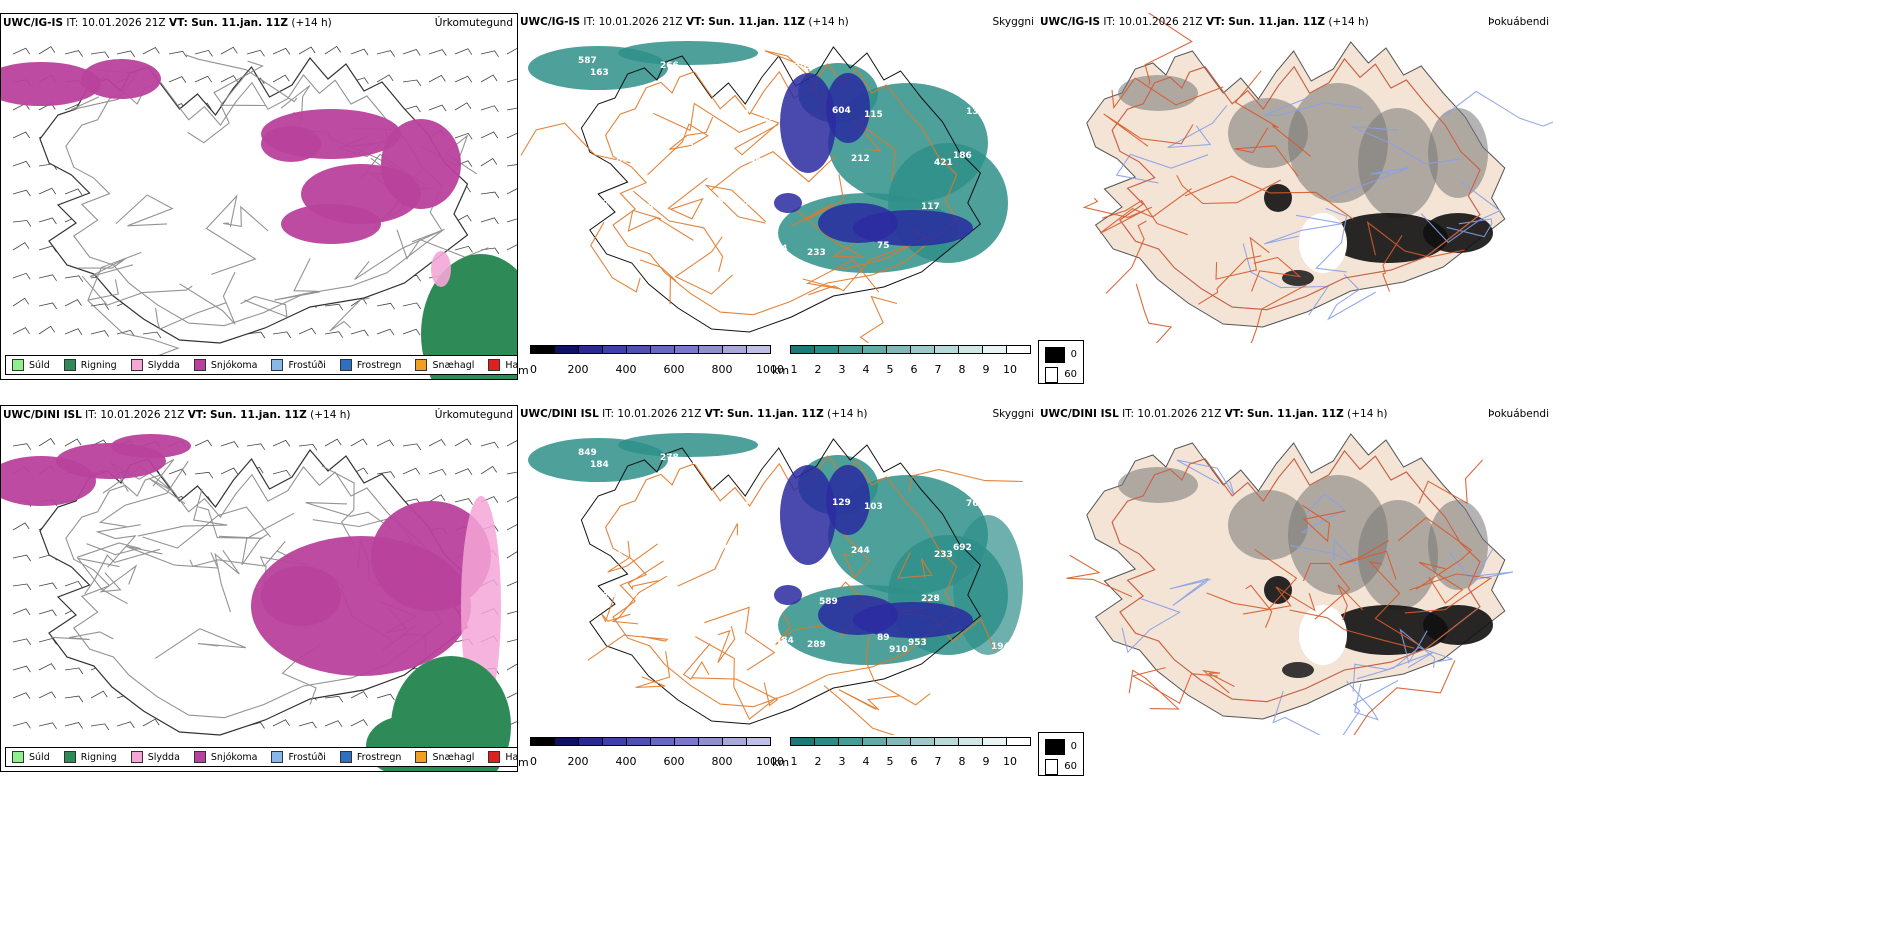  What do you see at coordinates (578, 369) in the screenshot?
I see `colorbar-tick: 200` at bounding box center [578, 369].